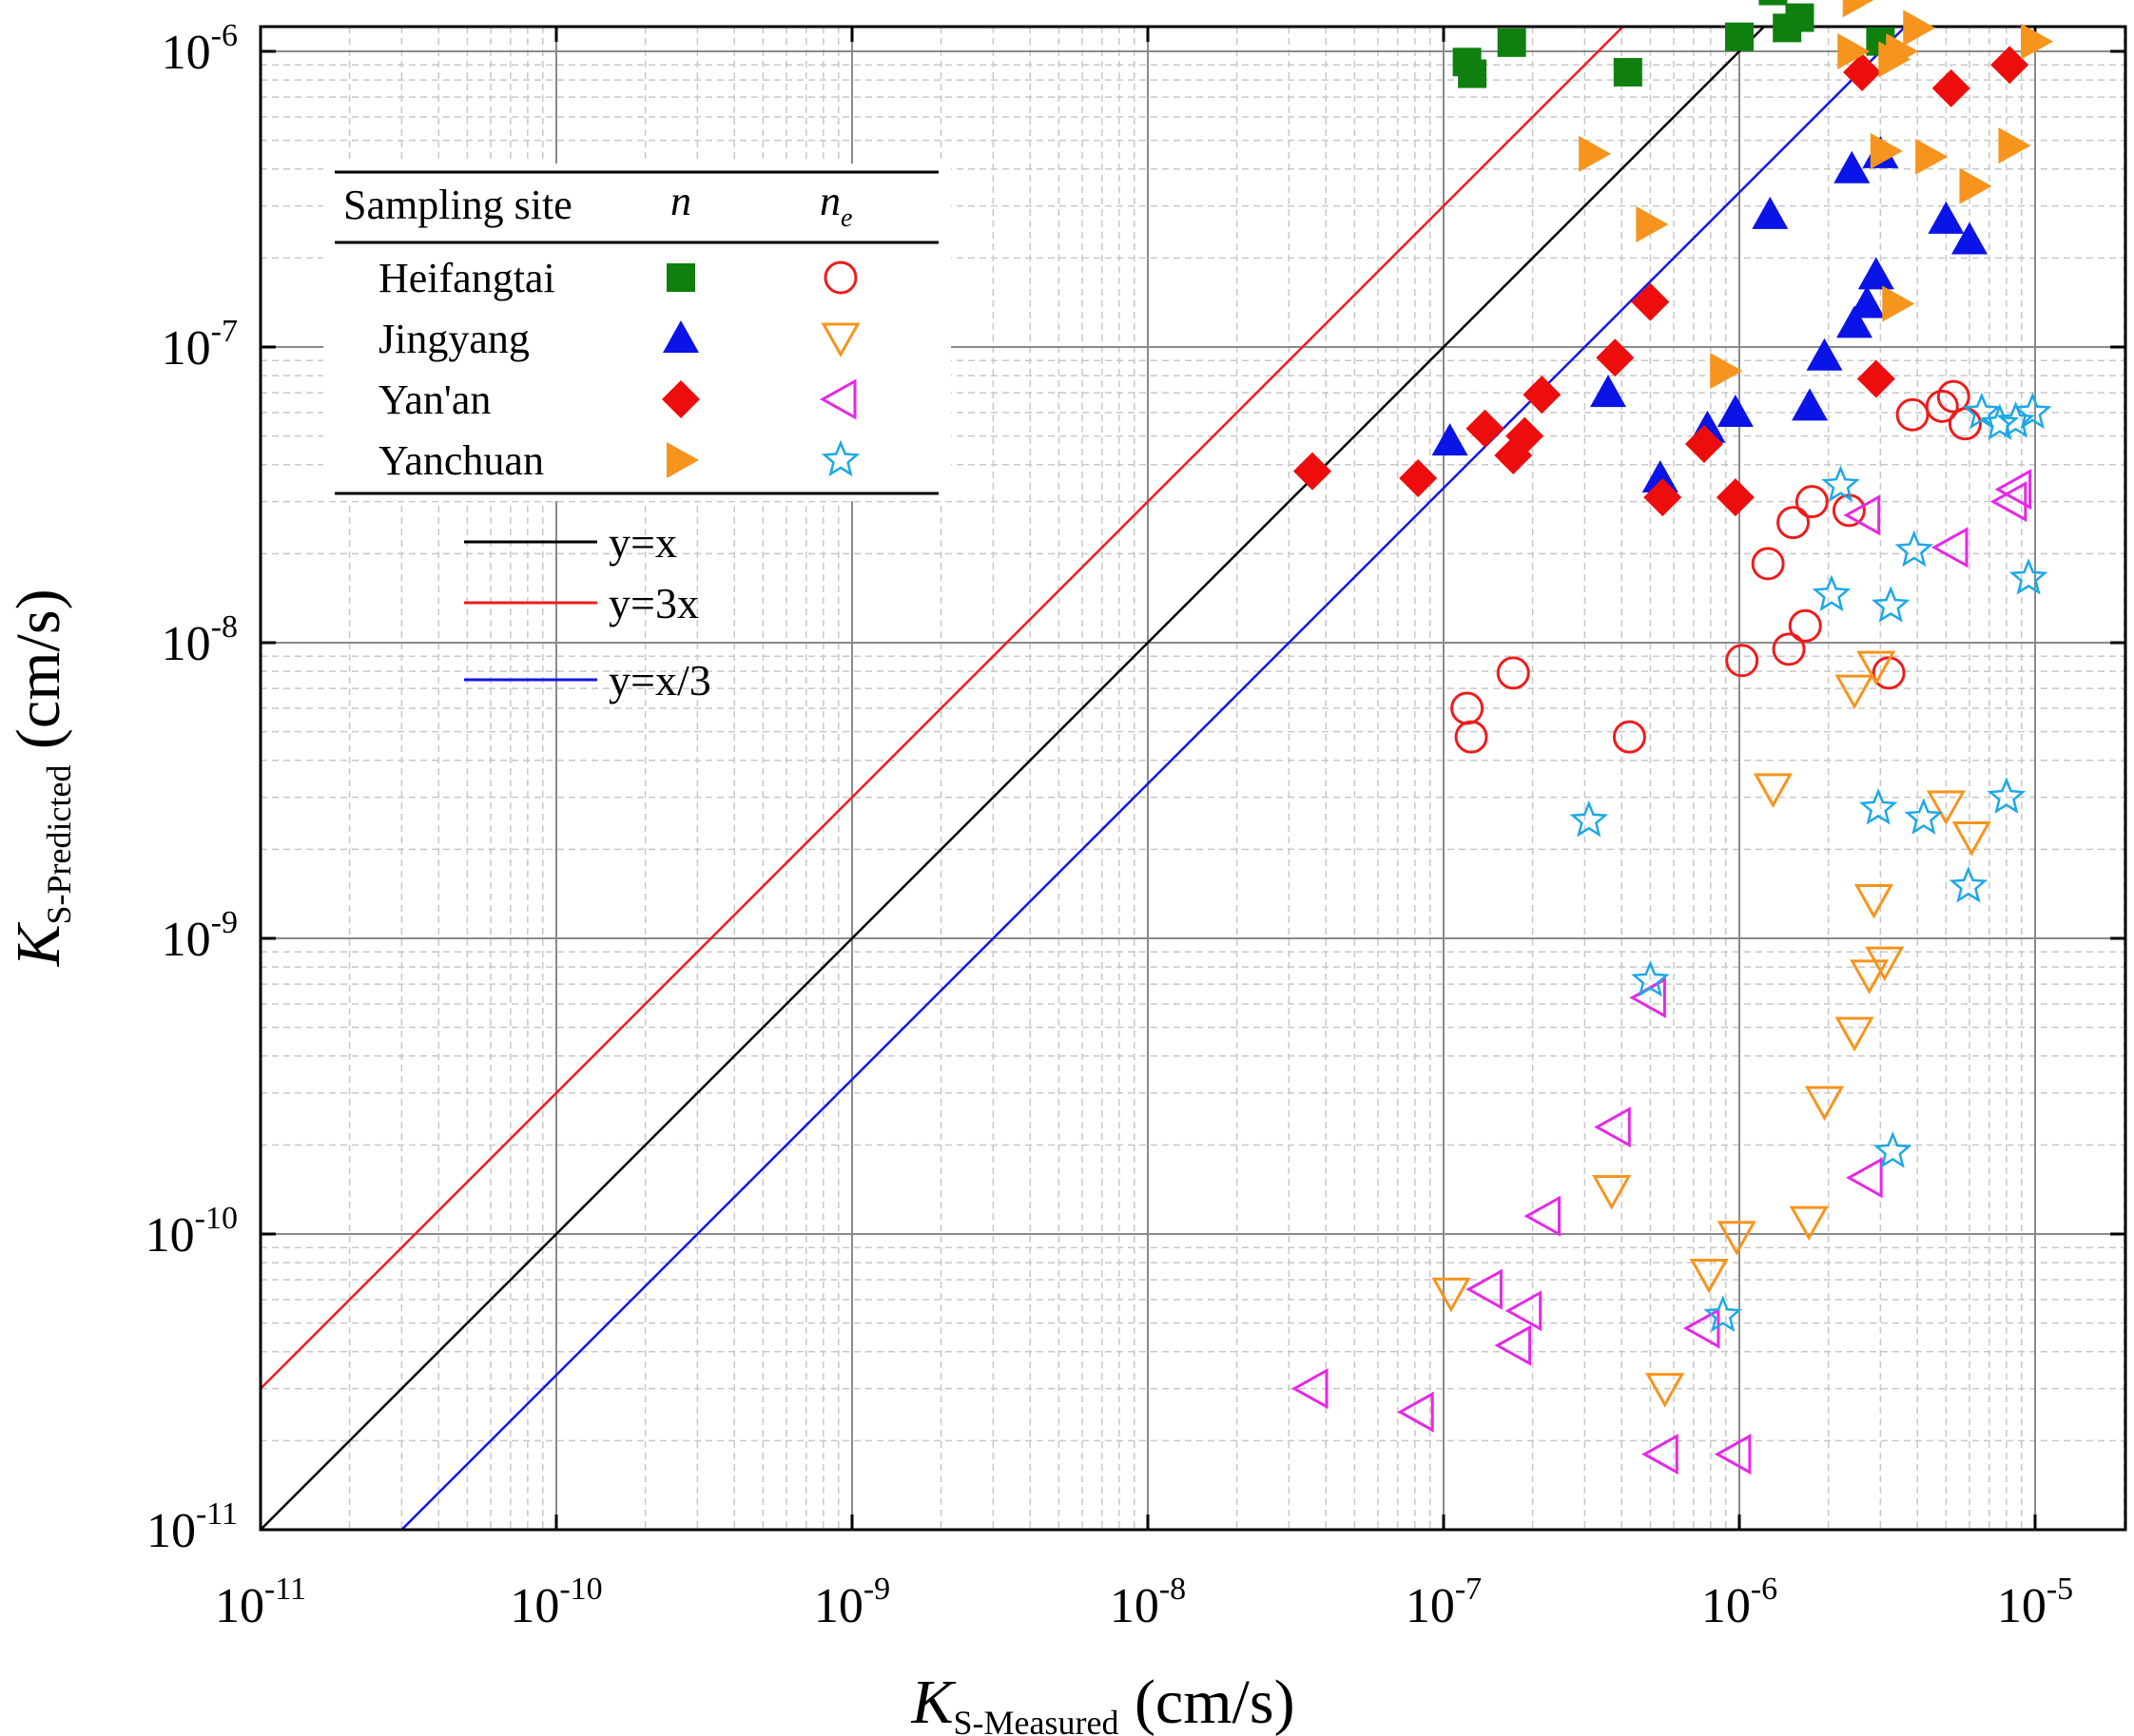 Image resolution: width=2134 pixels, height=1736 pixels. I want to click on series-yanan-n, so click(1661, 282).